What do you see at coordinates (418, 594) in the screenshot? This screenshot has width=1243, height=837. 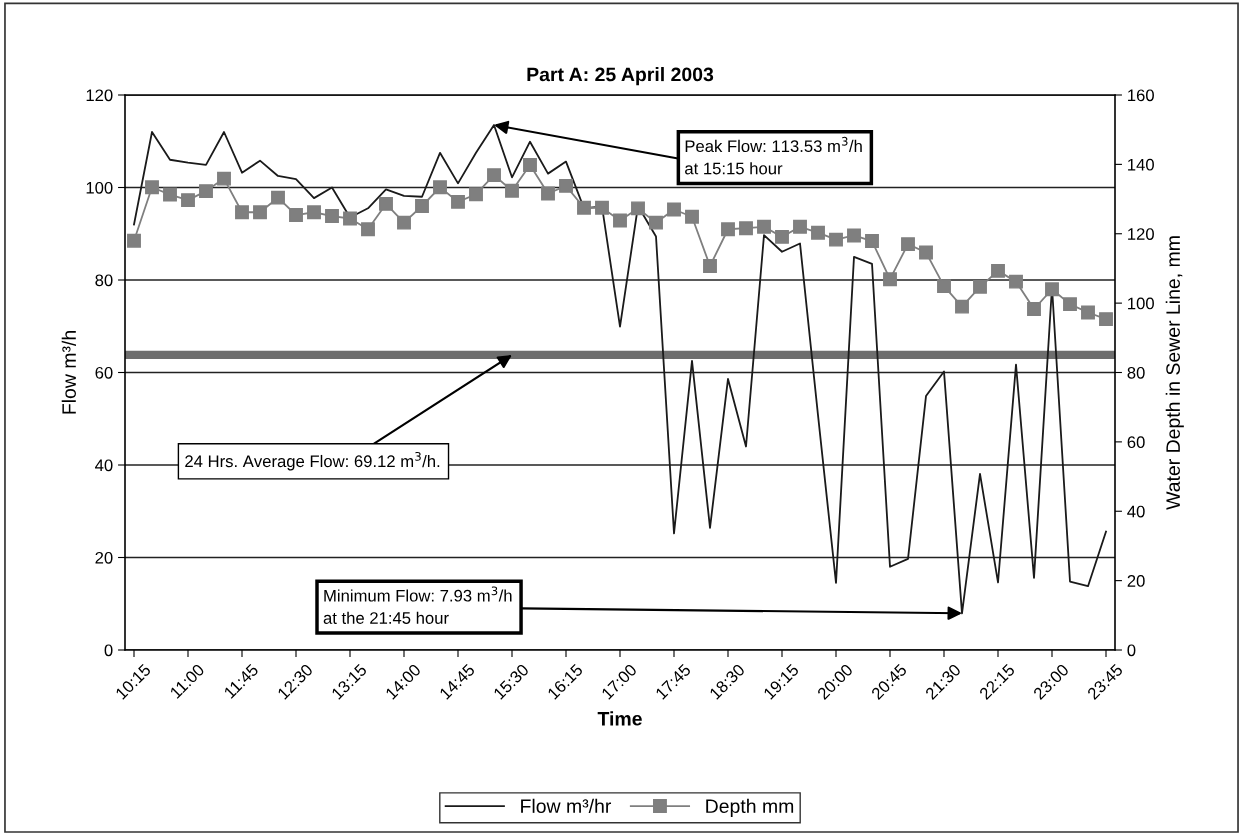 I see `annotation: Minimum Flow: 7.93 m$^{3}$/h` at bounding box center [418, 594].